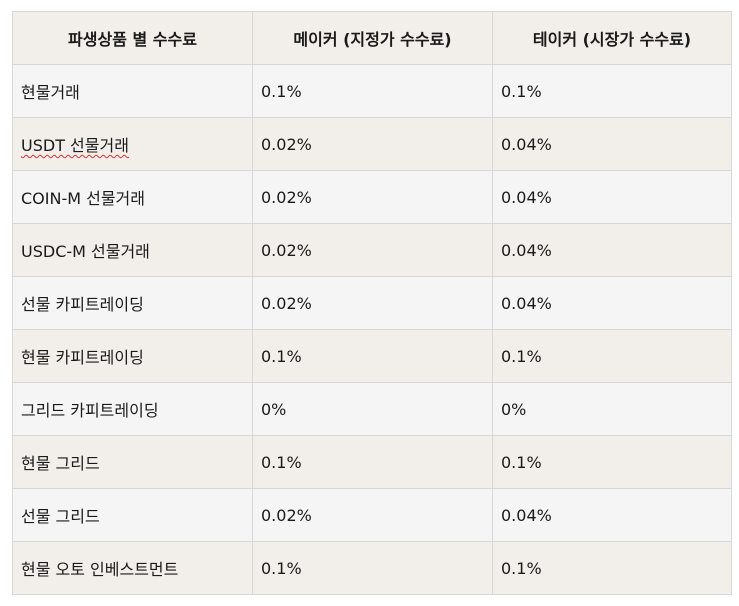 The image size is (739, 606). Describe the element at coordinates (132, 197) in the screenshot. I see `product-cell: COIN-M 선물거래` at that location.